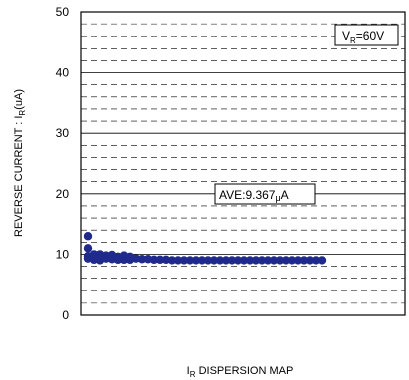 This screenshot has height=380, width=409. What do you see at coordinates (19, 176) in the screenshot?
I see `y-axis-title-main: REVERSE CURRENT : I` at bounding box center [19, 176].